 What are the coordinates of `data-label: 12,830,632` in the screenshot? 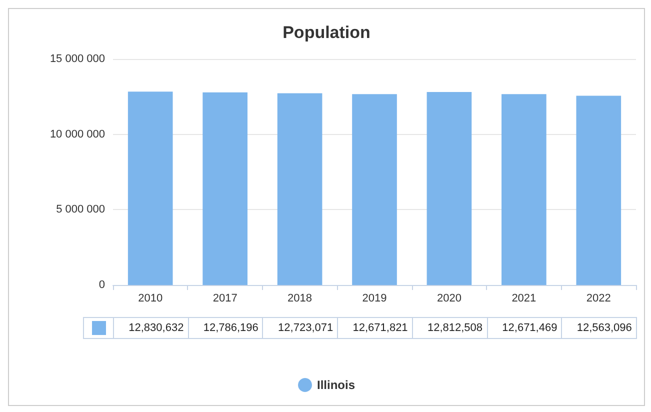 It's located at (151, 328).